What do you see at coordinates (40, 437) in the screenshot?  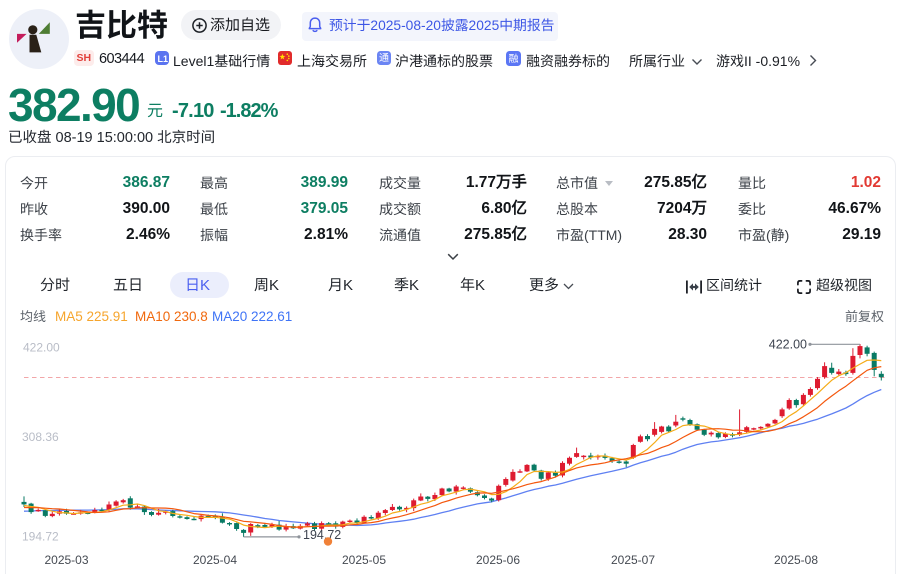 I see `svg-text: 308.36` at bounding box center [40, 437].